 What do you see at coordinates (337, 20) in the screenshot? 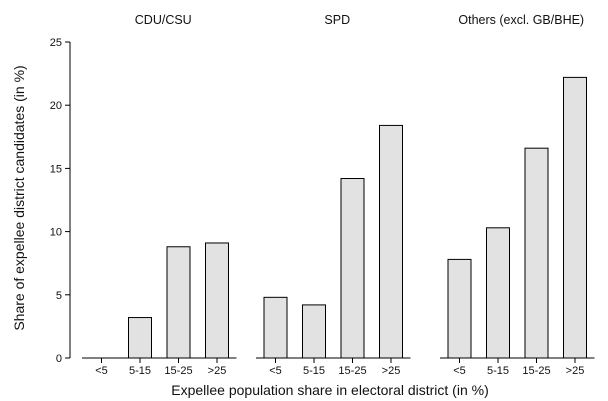
I see `panel-title: SPD` at bounding box center [337, 20].